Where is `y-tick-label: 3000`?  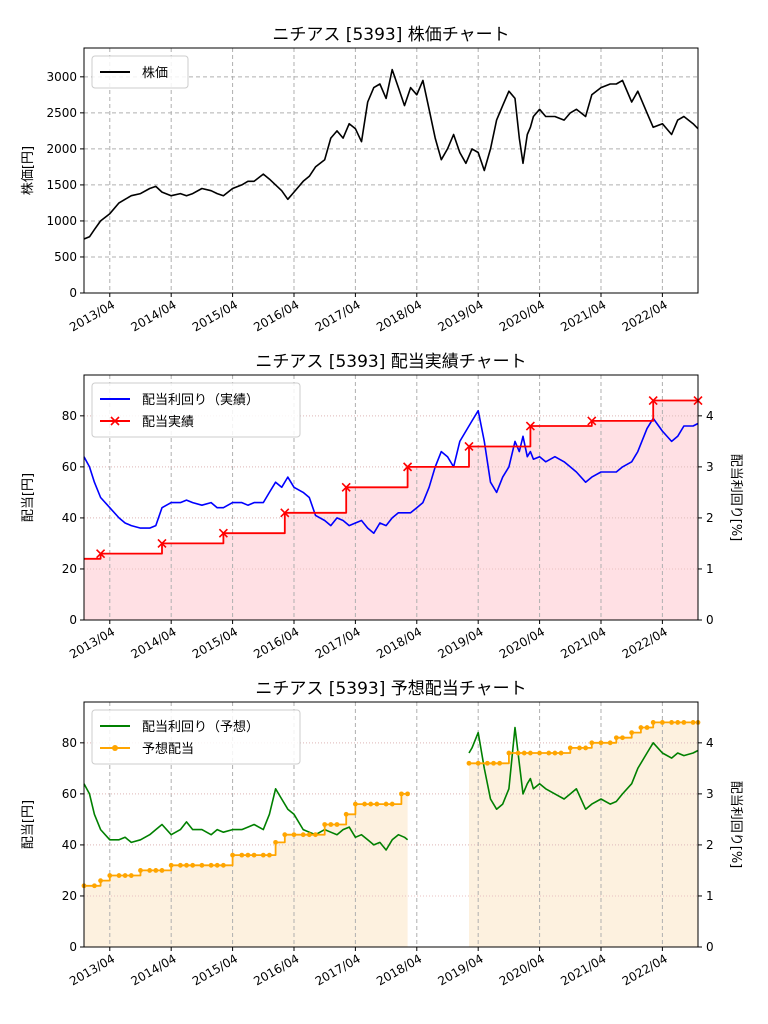
y-tick-label: 3000 is located at coordinates (61, 77).